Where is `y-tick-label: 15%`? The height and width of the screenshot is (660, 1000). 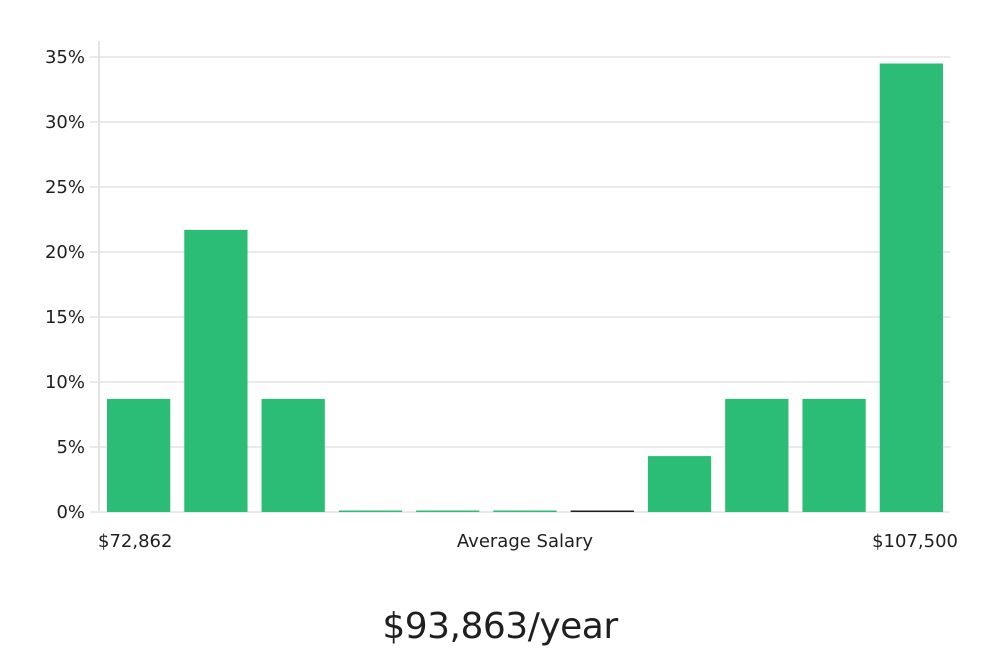
y-tick-label: 15% is located at coordinates (65, 317).